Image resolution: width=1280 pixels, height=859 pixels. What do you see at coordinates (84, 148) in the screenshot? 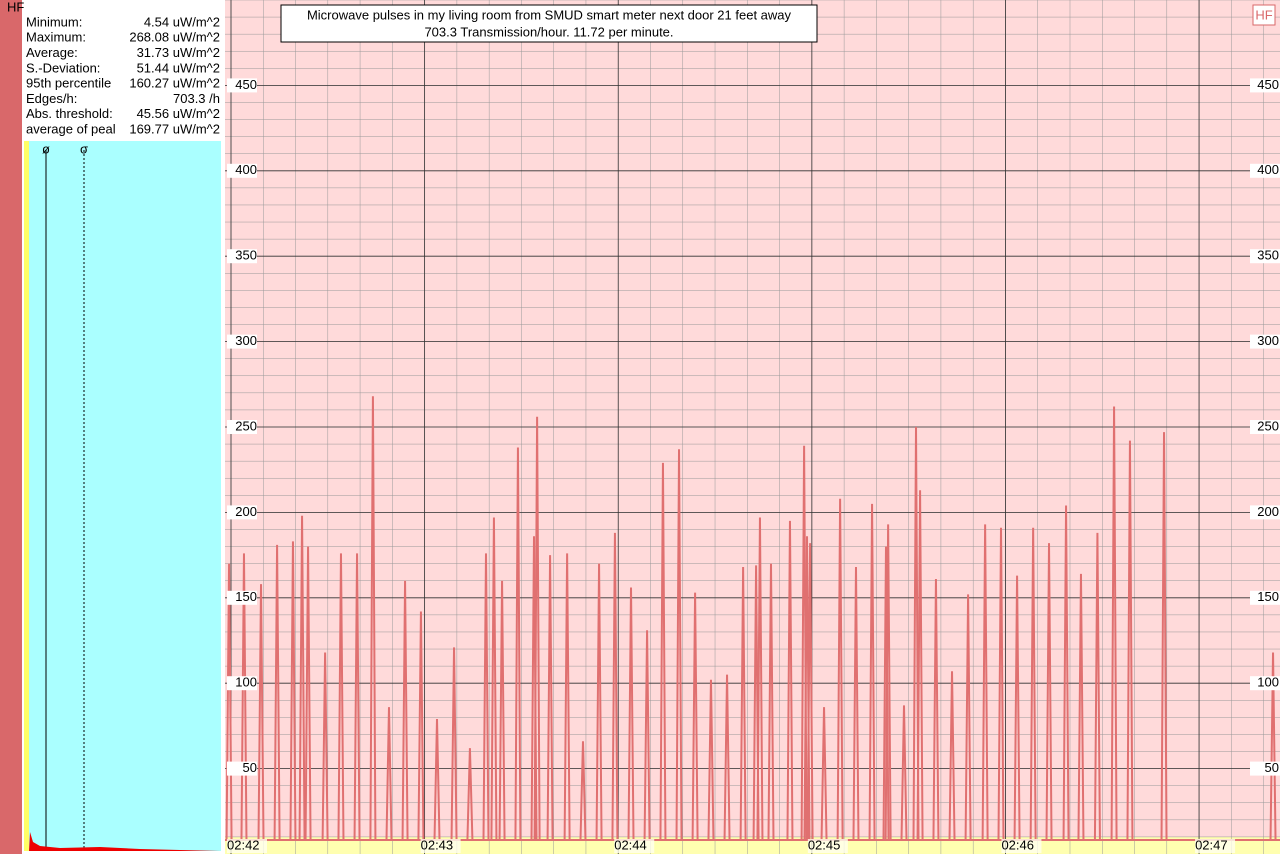
I see `sigma-marker: σ` at bounding box center [84, 148].